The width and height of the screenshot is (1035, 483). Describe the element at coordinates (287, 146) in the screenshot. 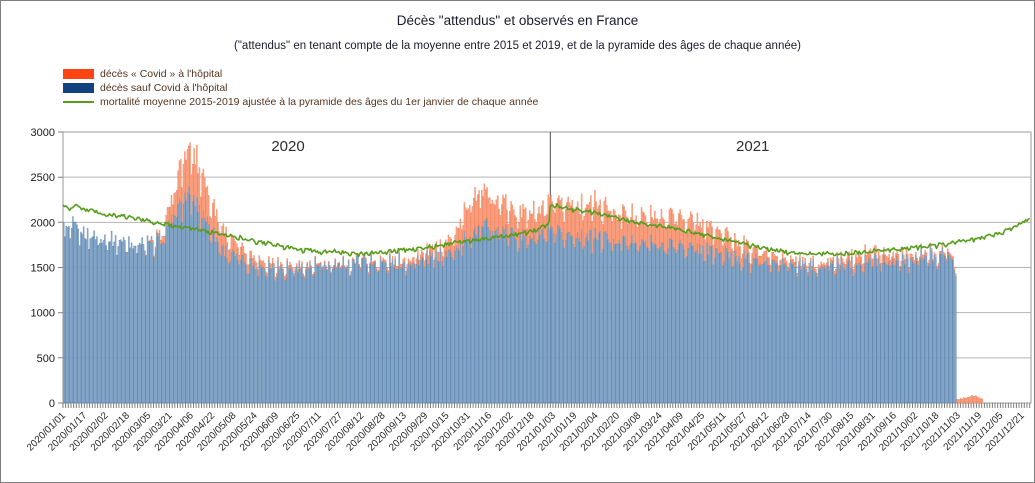

I see `svg-text: 2020` at that location.